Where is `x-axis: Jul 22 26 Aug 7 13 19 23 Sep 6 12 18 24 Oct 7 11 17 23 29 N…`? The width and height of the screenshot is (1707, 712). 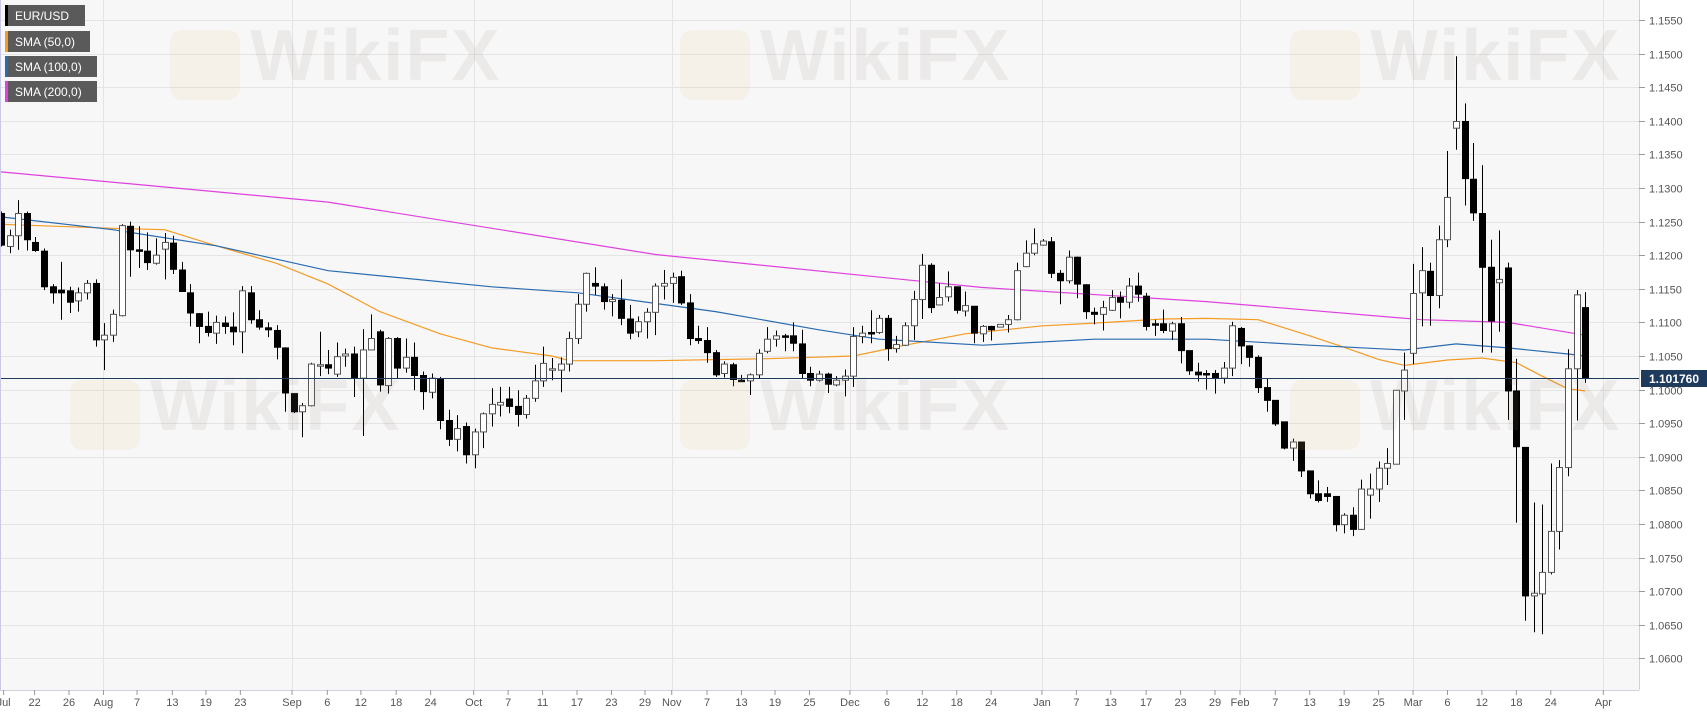
x-axis: Jul 22 26 Aug 7 13 19 23 Sep 6 12 18 24 Oct 7 11 17 23 29 N… is located at coordinates (806, 699).